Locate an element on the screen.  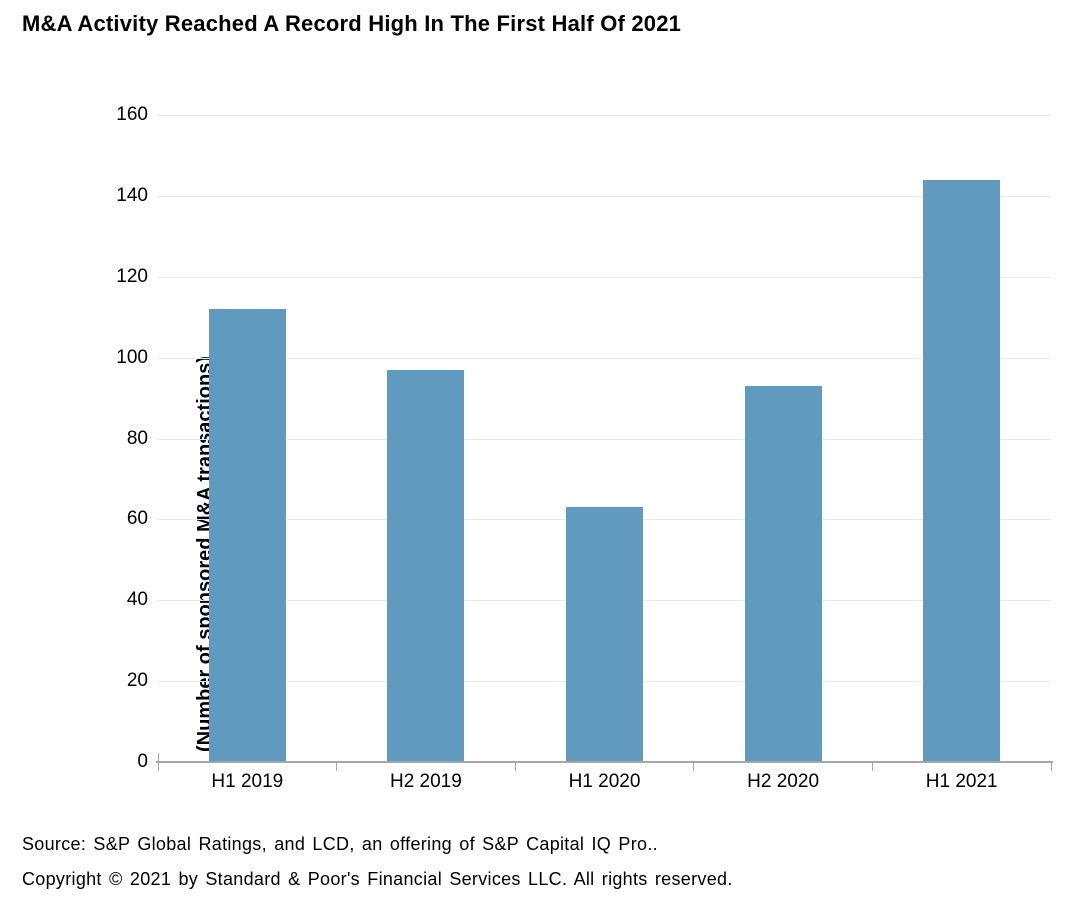
y-tick-label-20: 20 is located at coordinates (137, 681).